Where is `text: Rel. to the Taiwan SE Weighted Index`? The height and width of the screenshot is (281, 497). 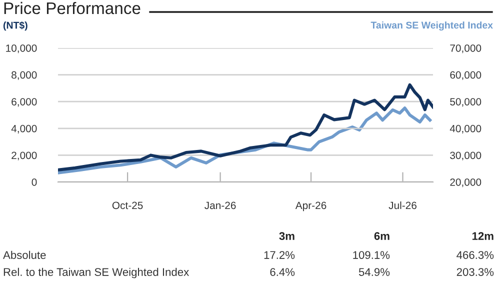 text: Rel. to the Taiwan SE Weighted Index is located at coordinates (97, 273).